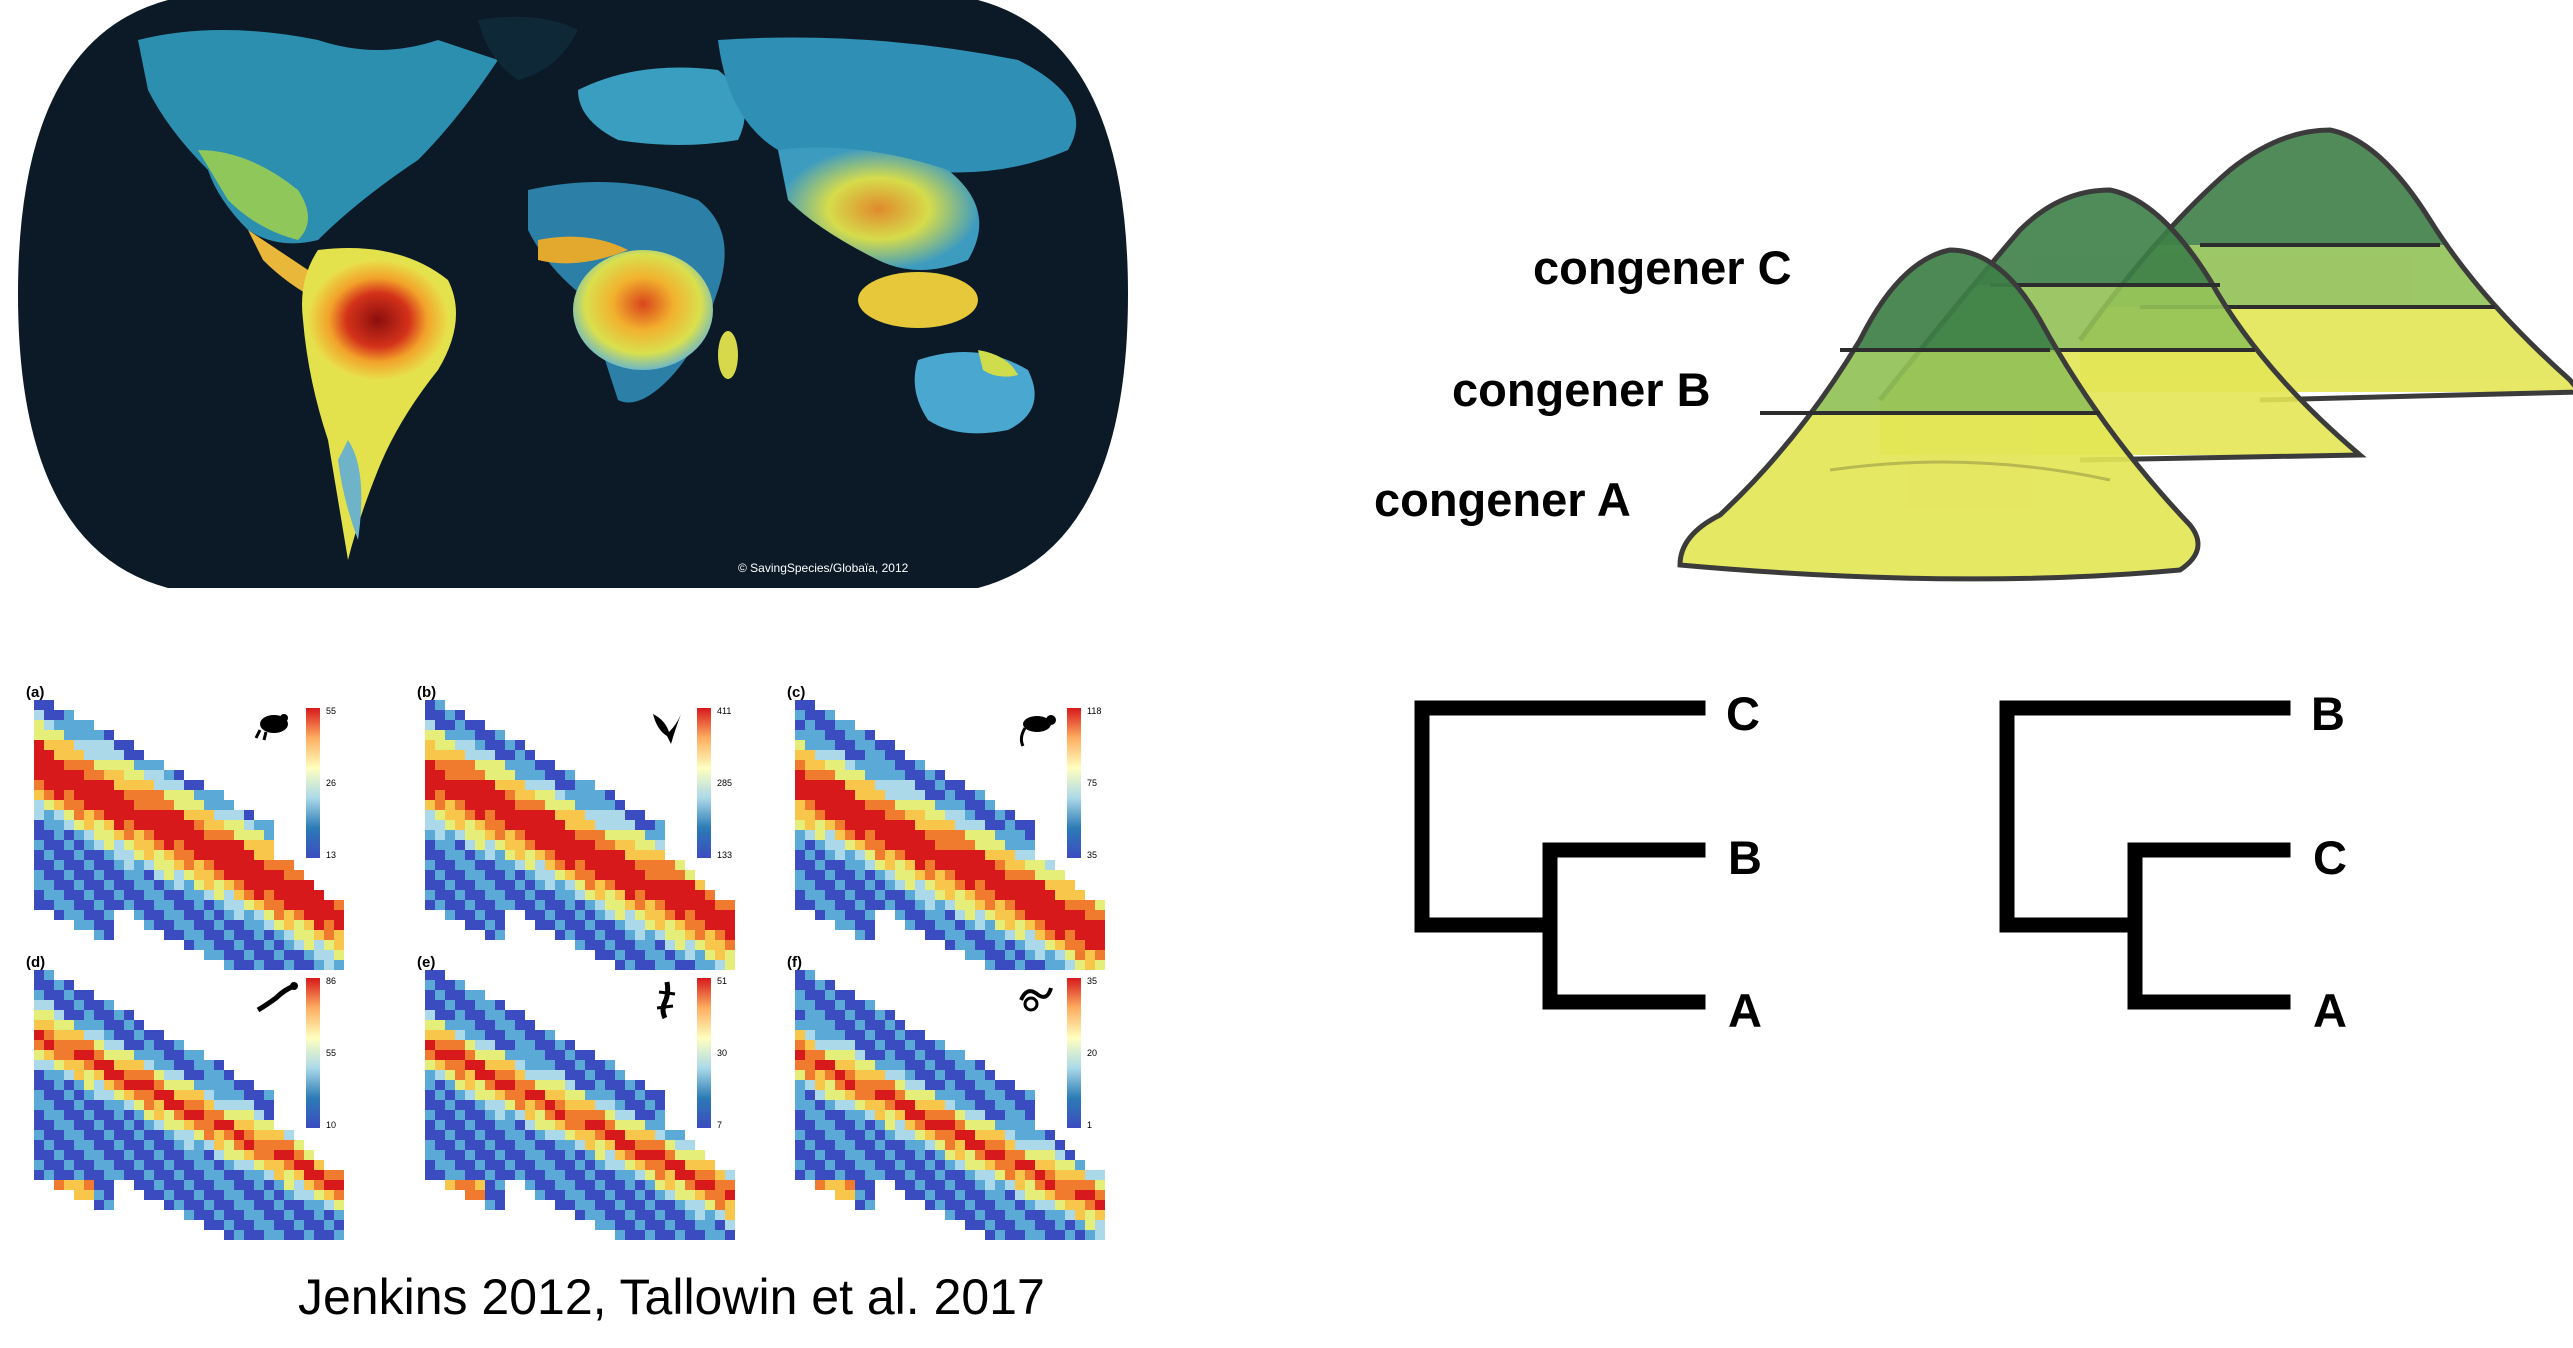 The image size is (2573, 1348). What do you see at coordinates (271, 727) in the screenshot?
I see `frog-icon` at bounding box center [271, 727].